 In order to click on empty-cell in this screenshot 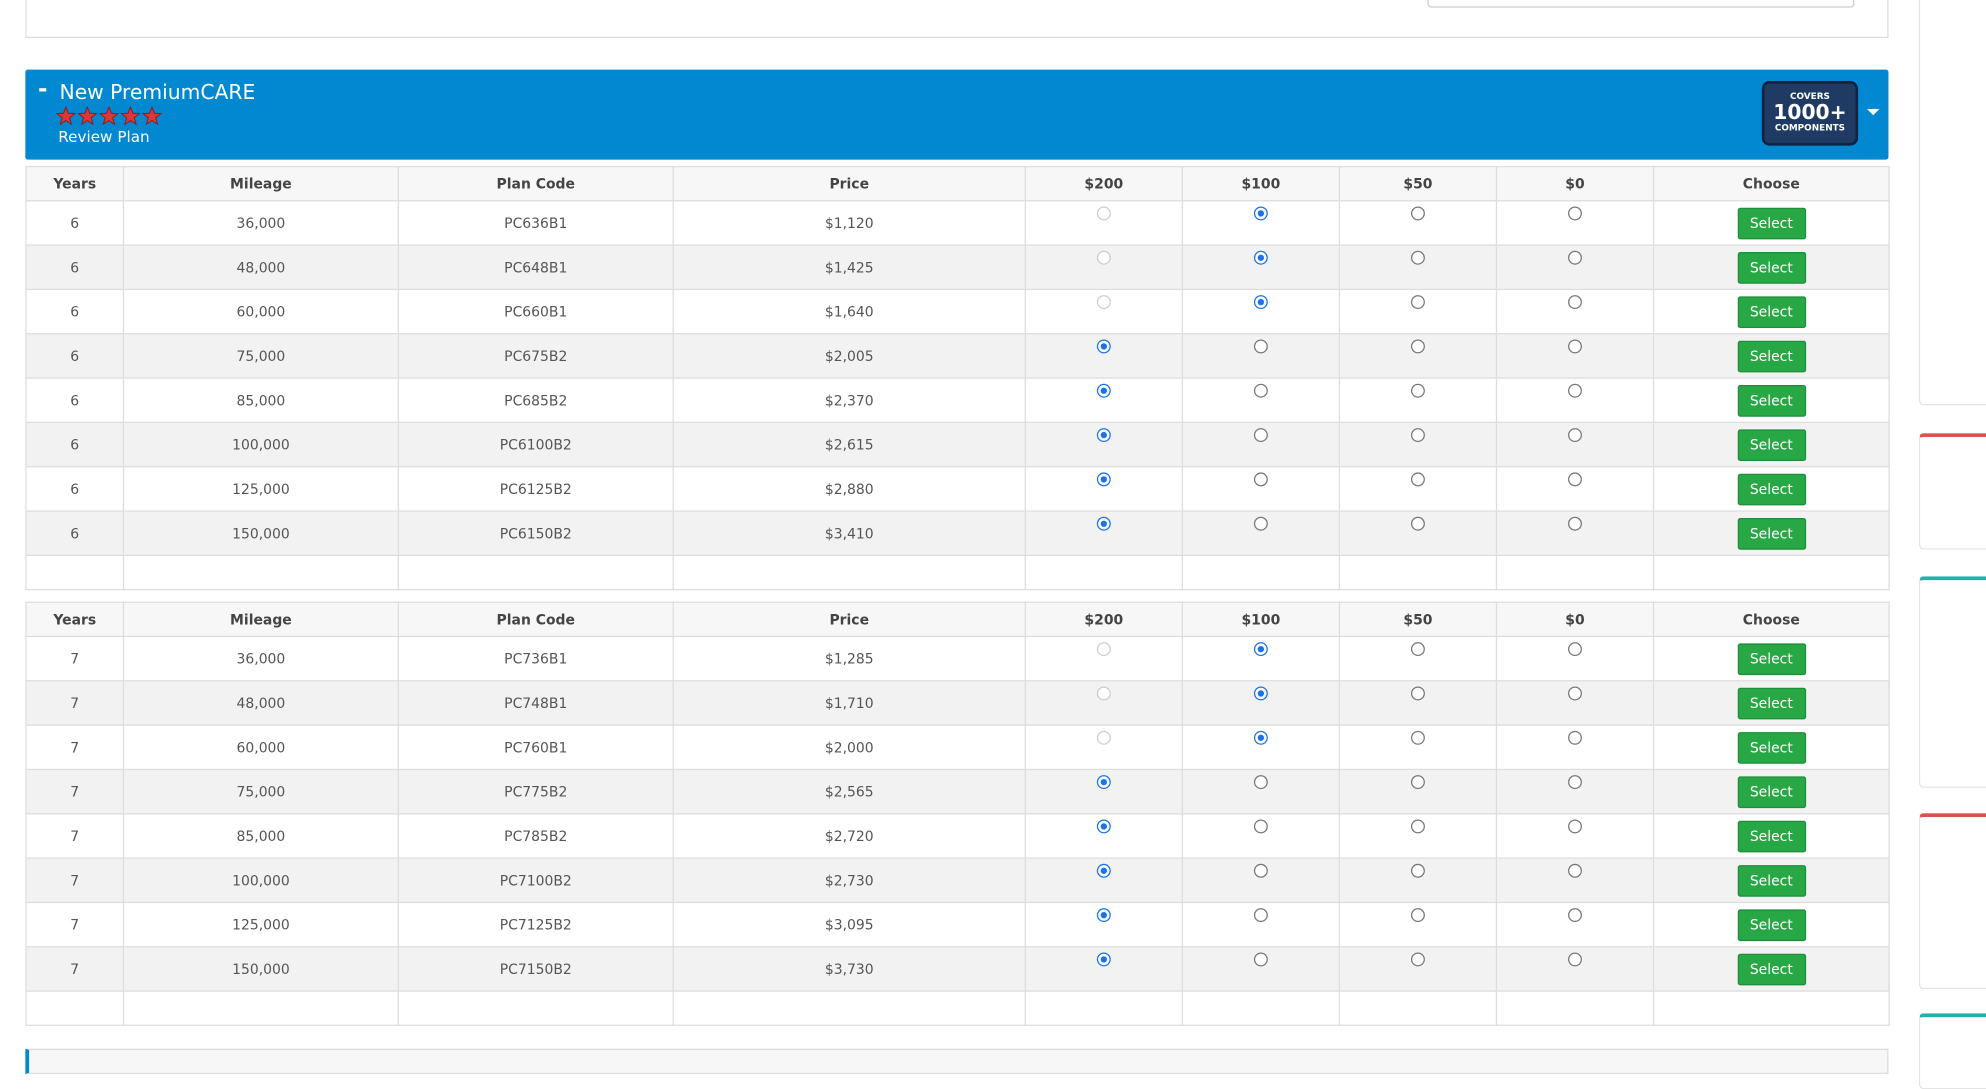, I will do `click(1575, 572)`.